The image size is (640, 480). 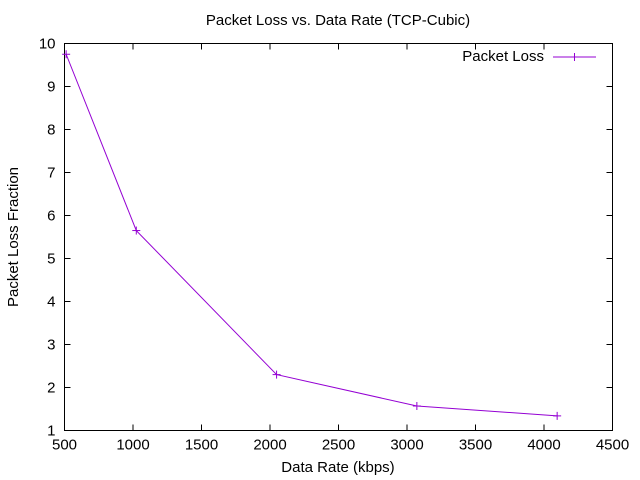 What do you see at coordinates (132, 445) in the screenshot?
I see `x-tick-label: 1000` at bounding box center [132, 445].